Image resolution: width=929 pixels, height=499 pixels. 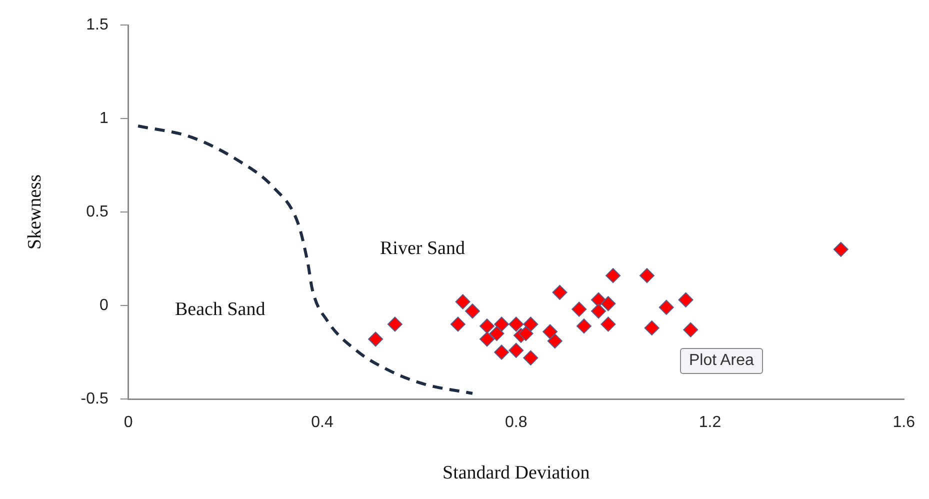 What do you see at coordinates (35, 212) in the screenshot?
I see `y-axis-title: Skewness` at bounding box center [35, 212].